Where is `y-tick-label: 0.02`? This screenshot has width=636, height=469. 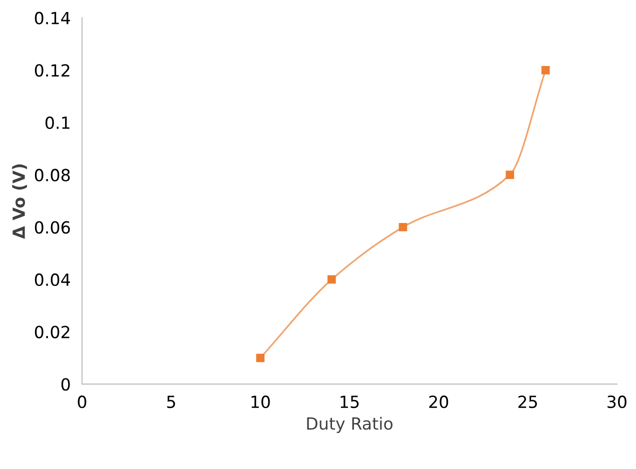
y-tick-label: 0.02 is located at coordinates (52, 332).